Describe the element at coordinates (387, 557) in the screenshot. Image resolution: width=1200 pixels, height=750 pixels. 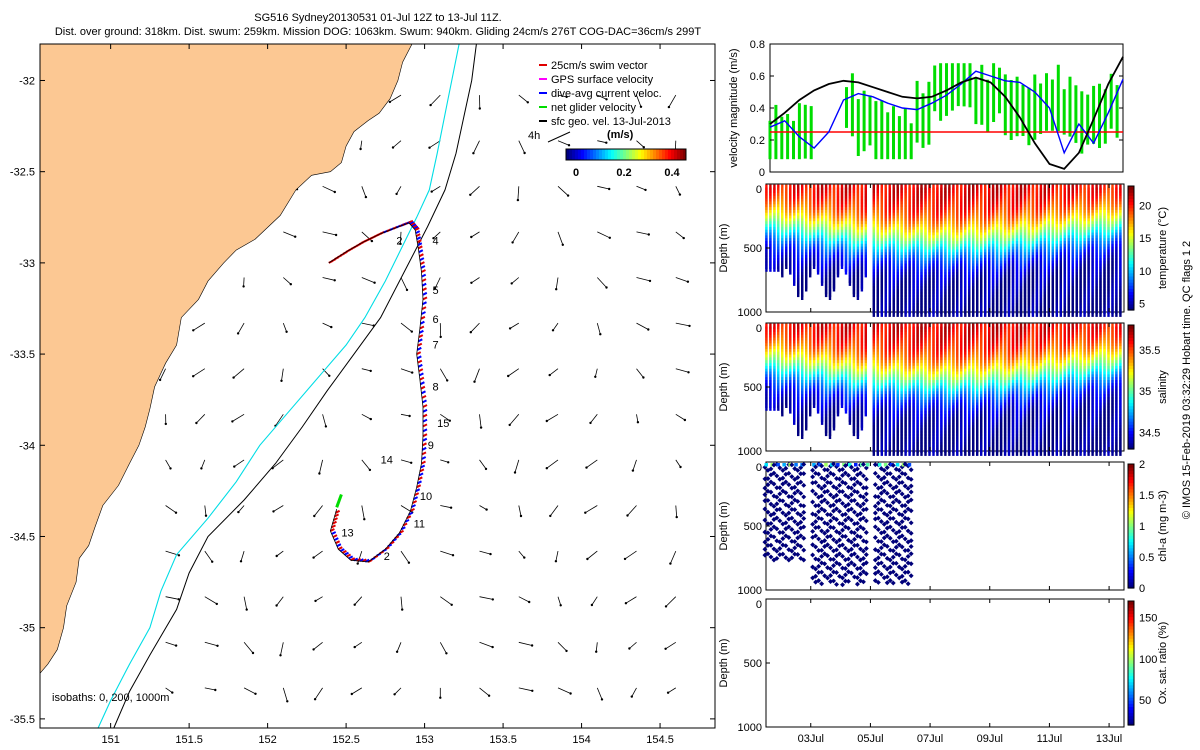
I see `day-label: 2` at that location.